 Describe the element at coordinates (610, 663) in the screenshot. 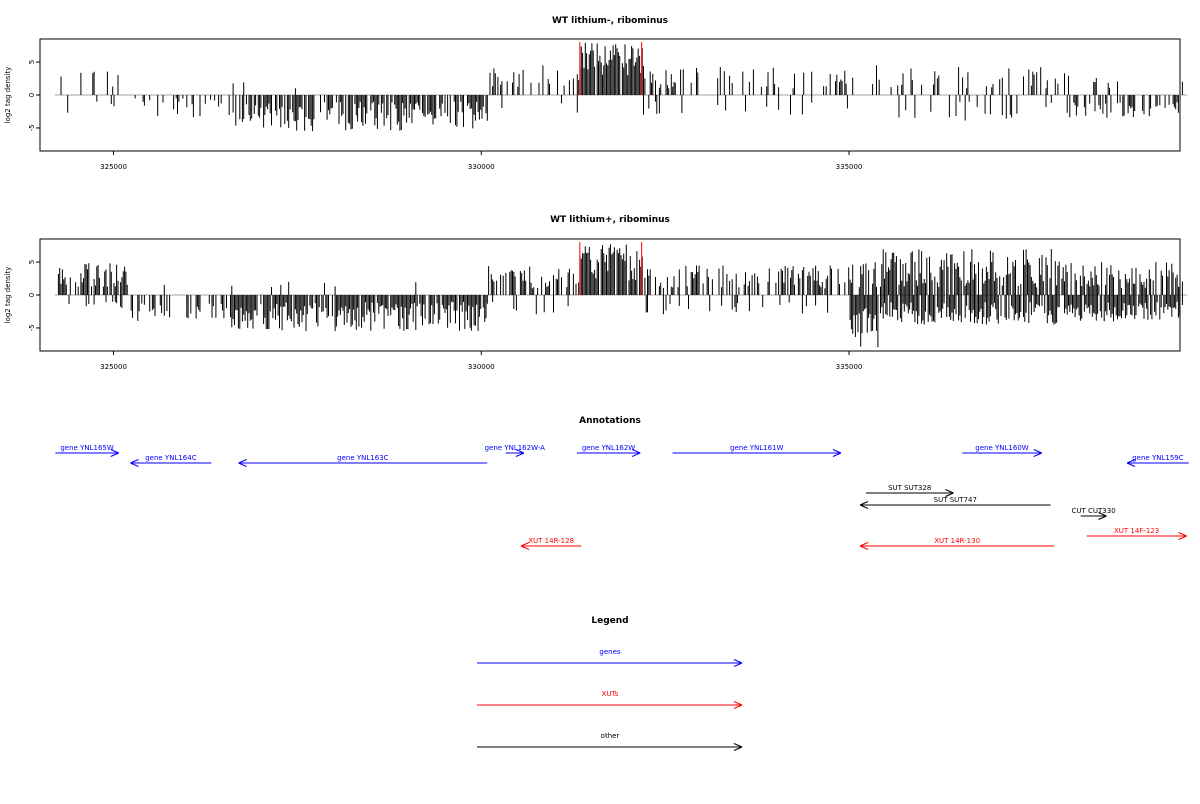

I see `legend-arrow-genes` at that location.